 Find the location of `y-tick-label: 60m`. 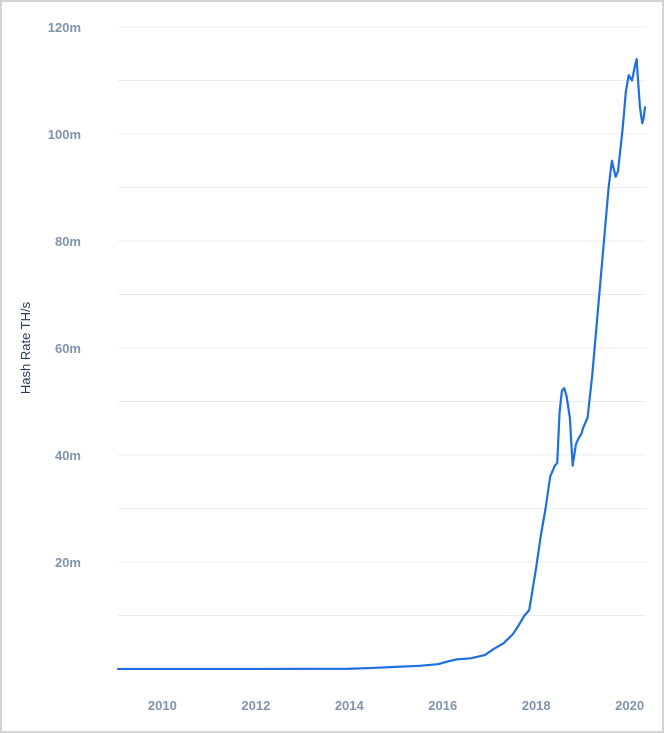

y-tick-label: 60m is located at coordinates (68, 348).